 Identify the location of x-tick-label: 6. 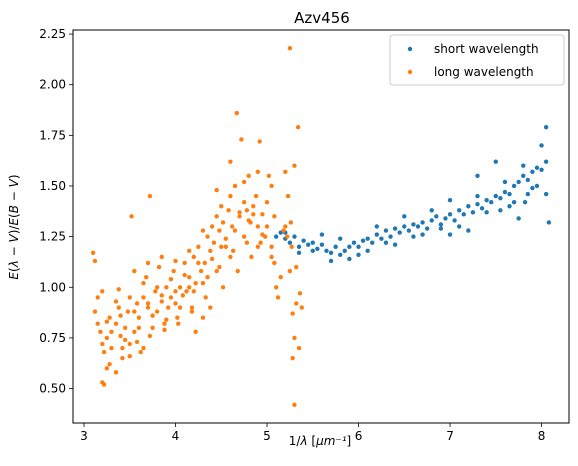
(359, 436).